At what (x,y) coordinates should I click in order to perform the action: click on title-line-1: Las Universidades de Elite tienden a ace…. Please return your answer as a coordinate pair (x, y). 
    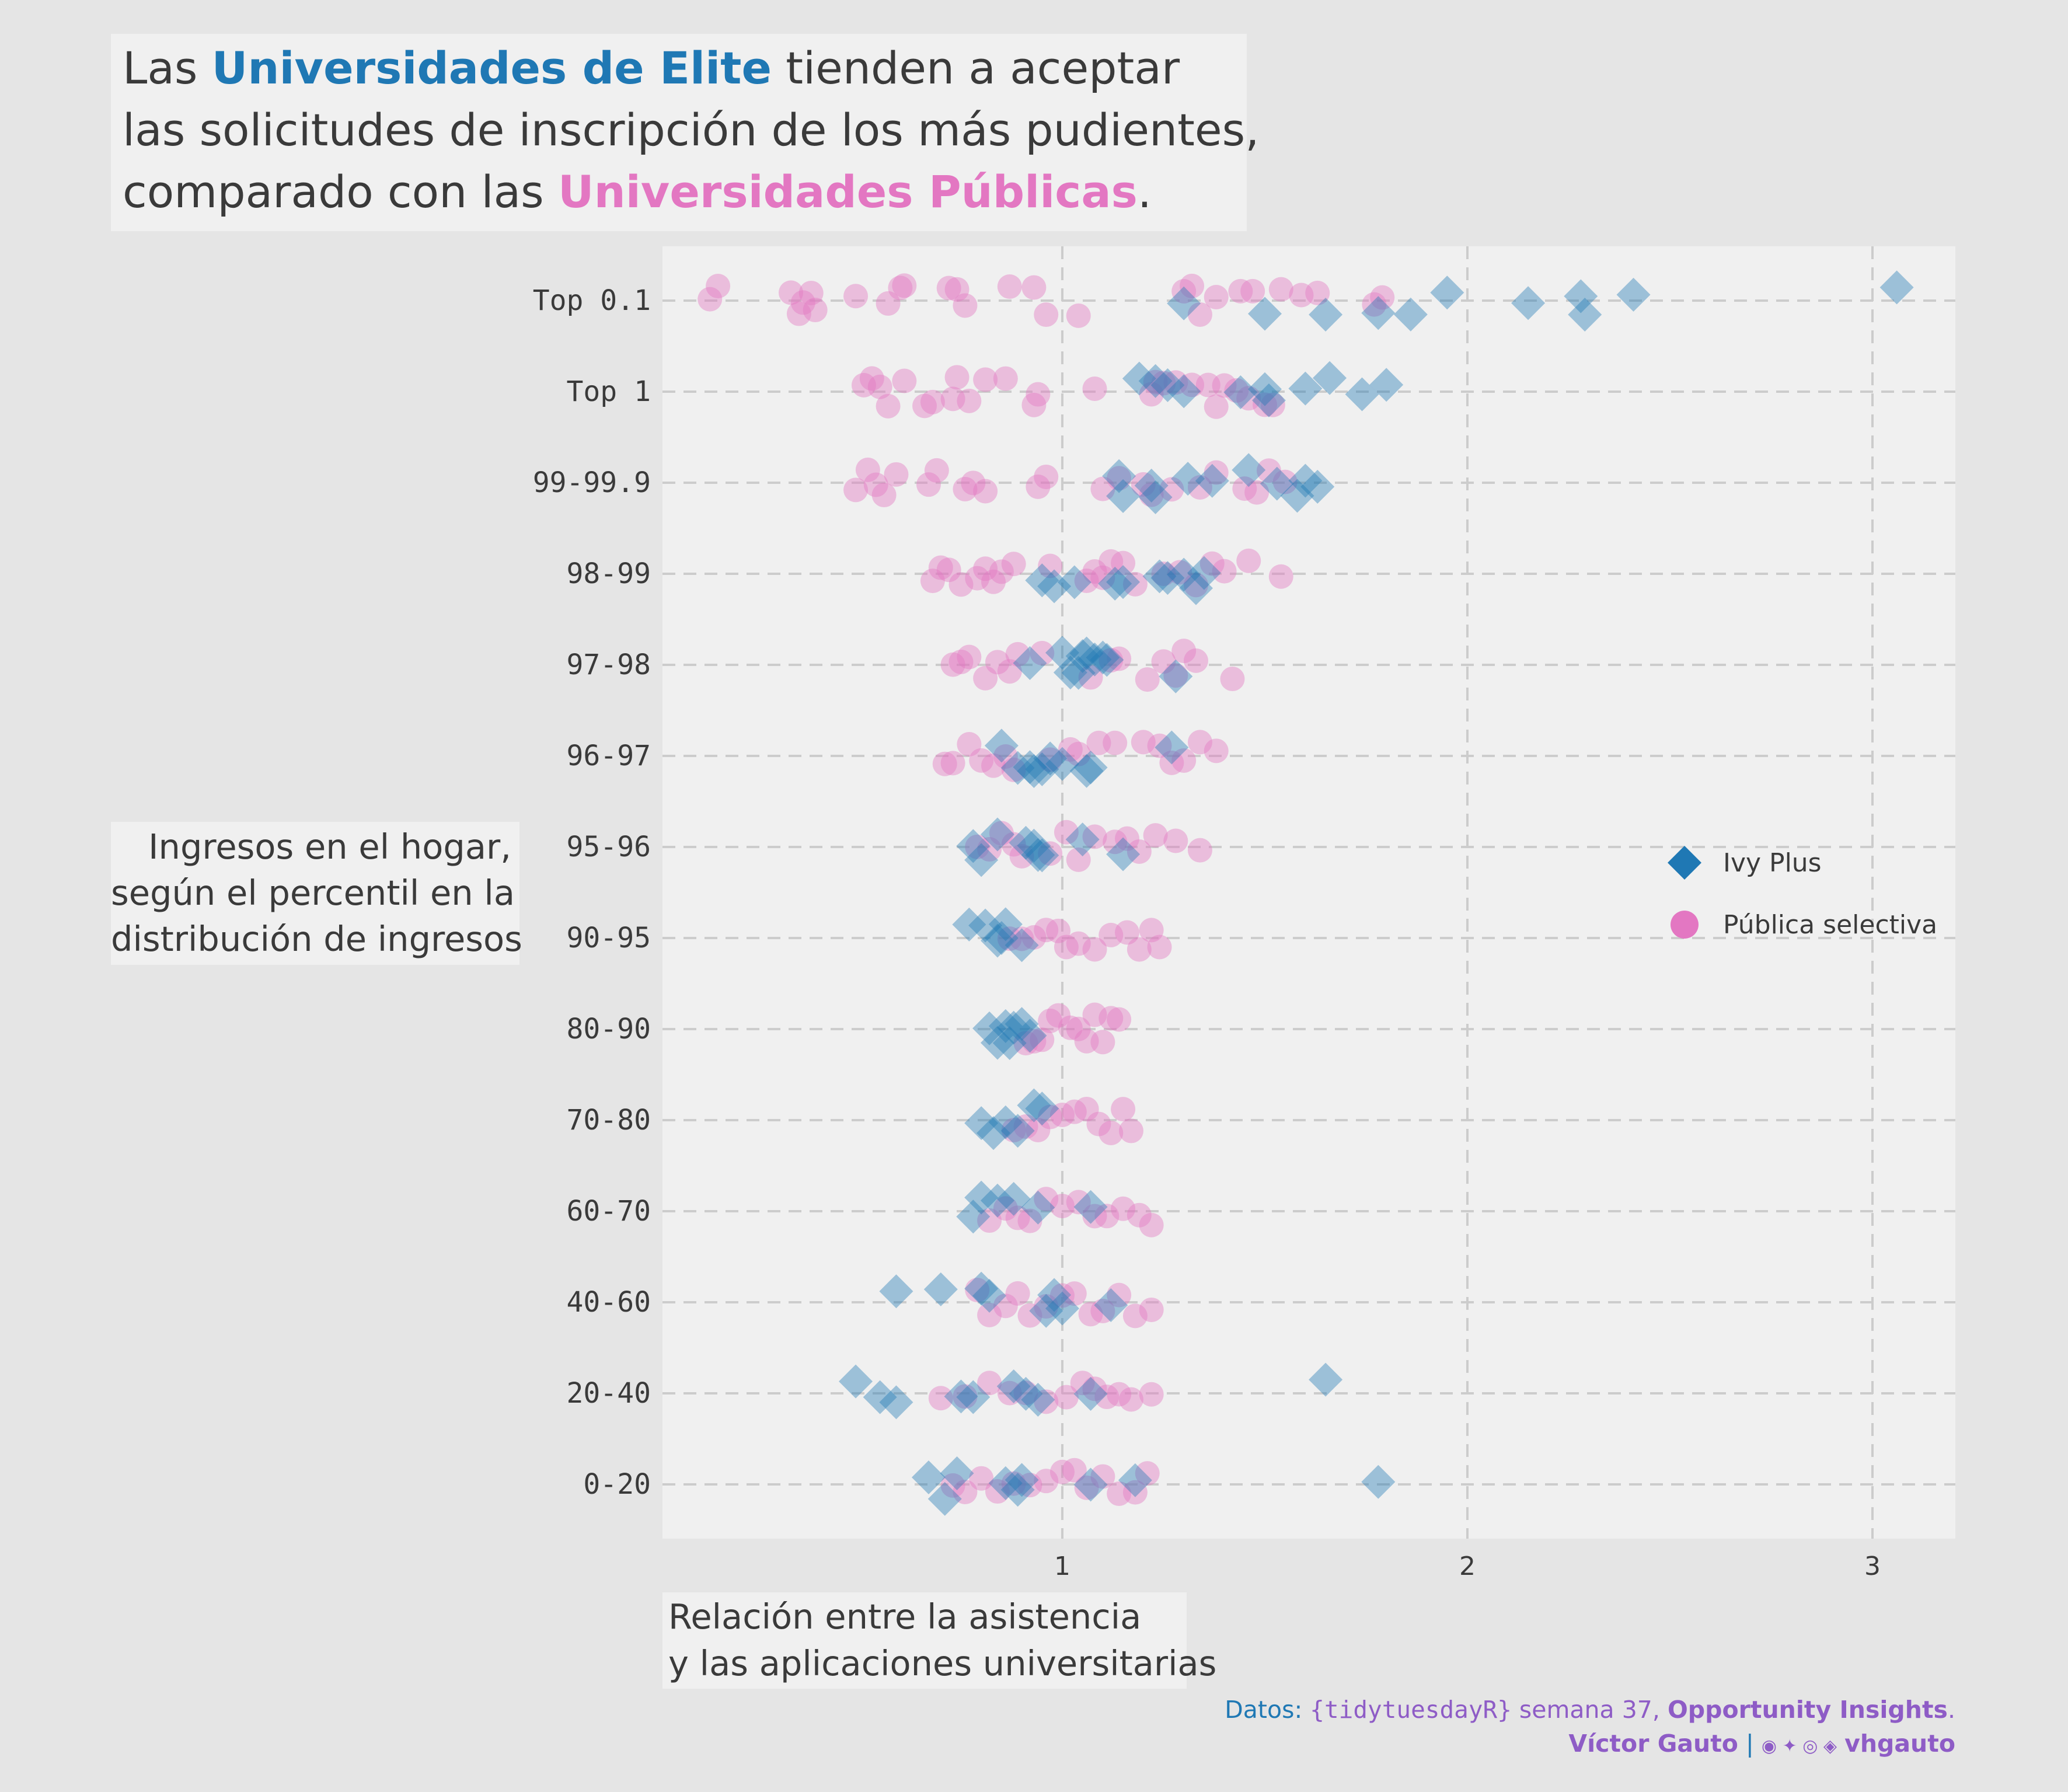
    Looking at the image, I should click on (679, 68).